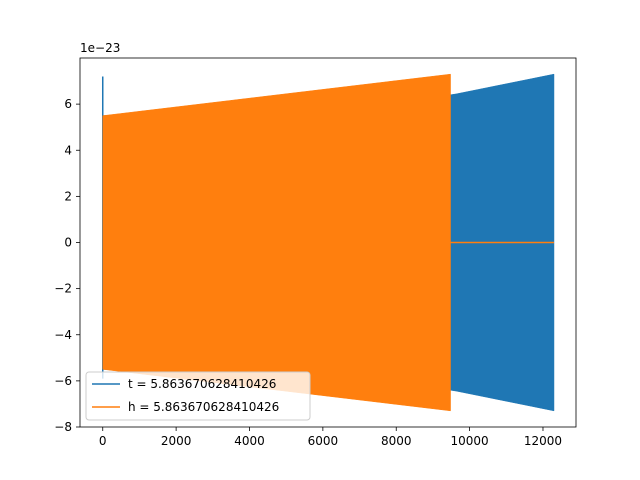  I want to click on x-axis: 0 2000 4000 6000 8000 10000 12000, so click(330, 437).